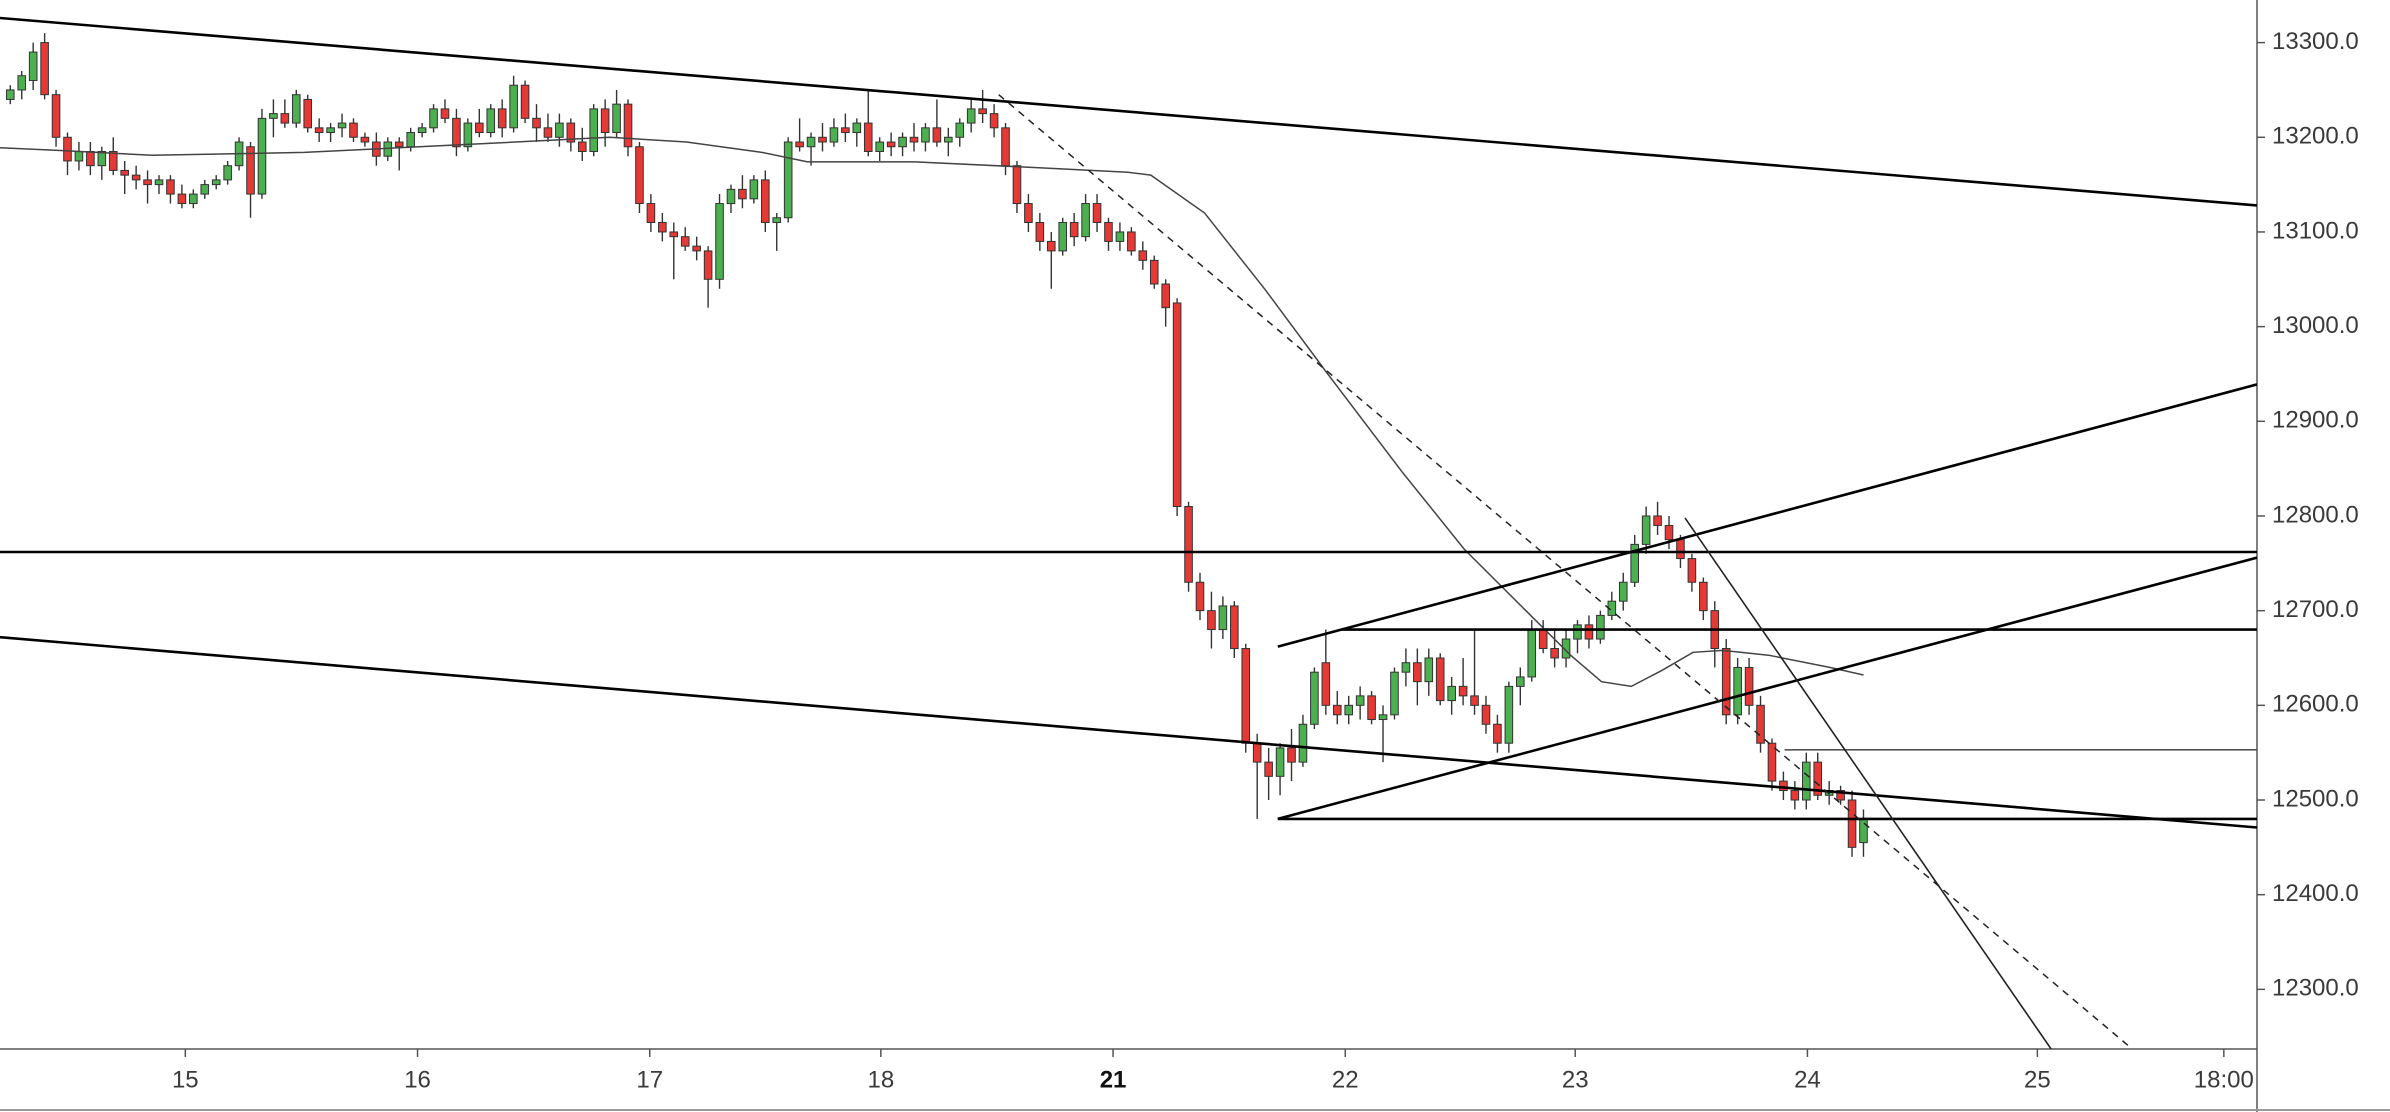  What do you see at coordinates (1767, 515) in the screenshot?
I see `trend-line` at bounding box center [1767, 515].